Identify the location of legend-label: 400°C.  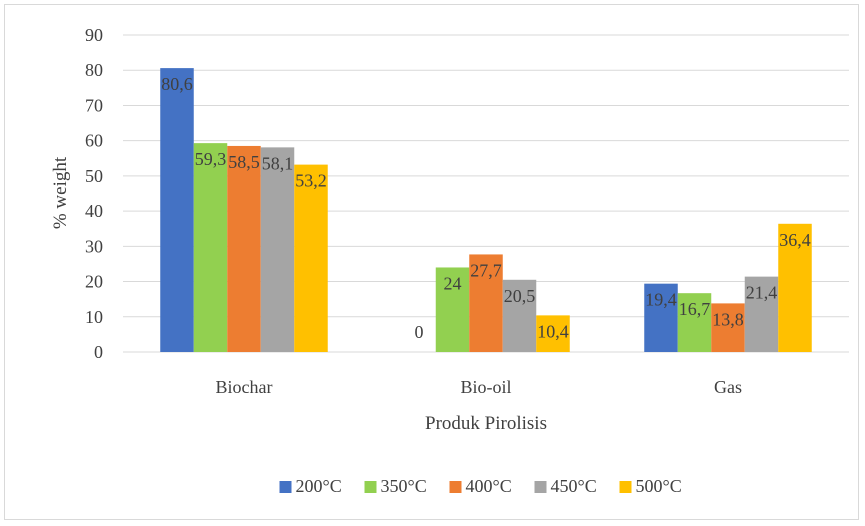
(489, 486).